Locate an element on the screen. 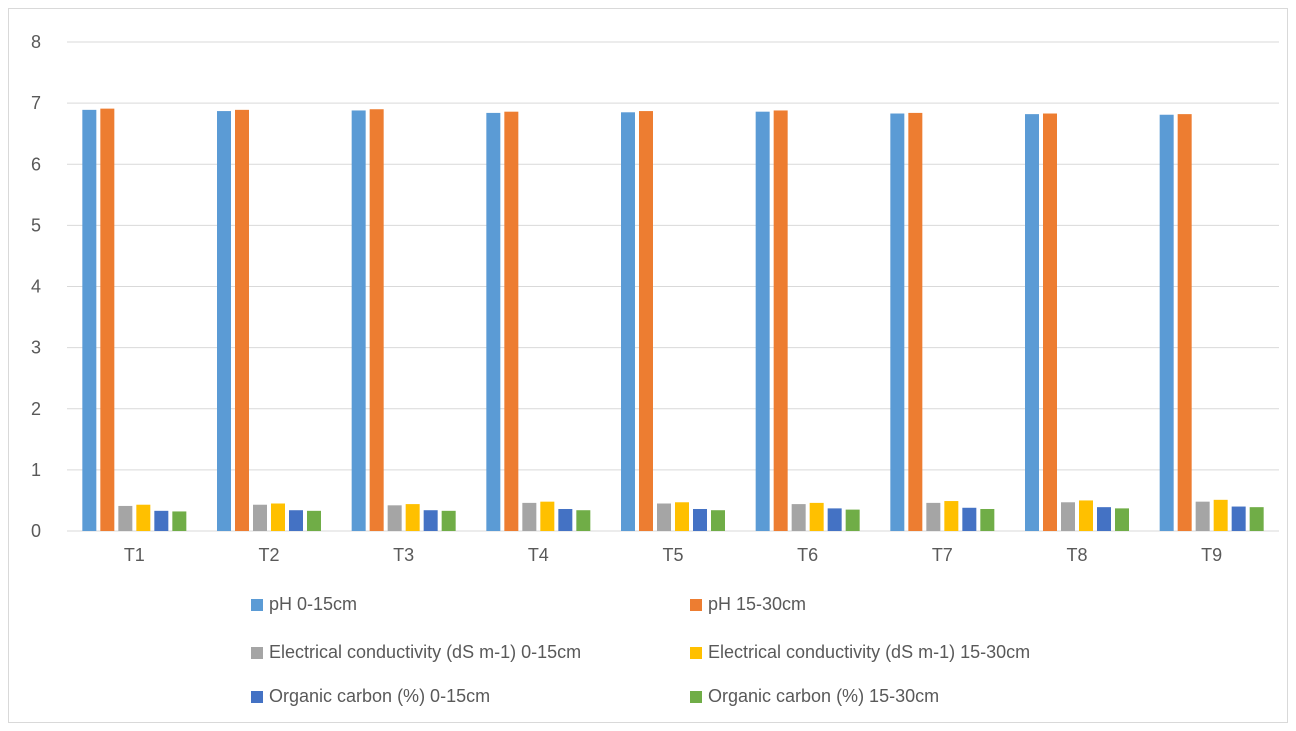 The image size is (1296, 731). y-tick-label: 0 is located at coordinates (36, 531).